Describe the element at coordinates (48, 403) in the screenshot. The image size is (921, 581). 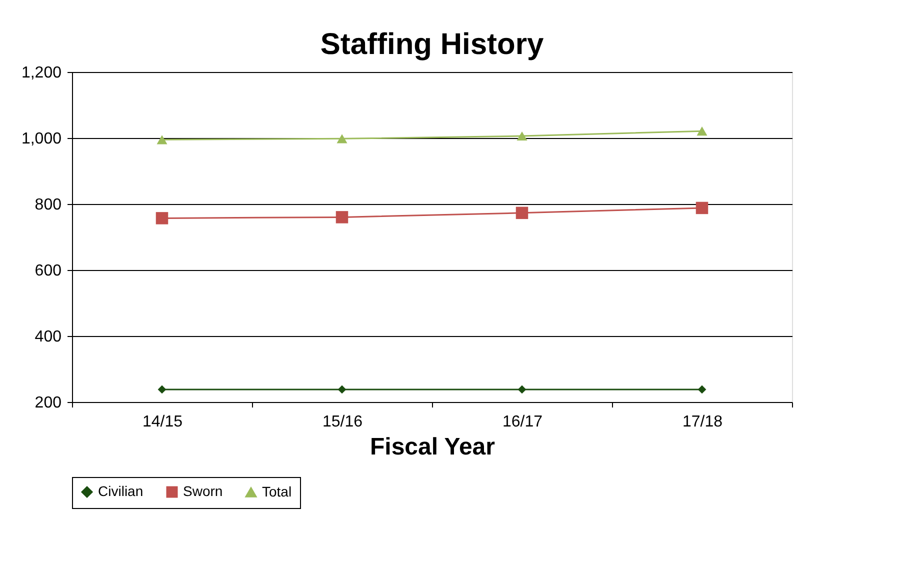
I see `y-tick-label: 200` at that location.